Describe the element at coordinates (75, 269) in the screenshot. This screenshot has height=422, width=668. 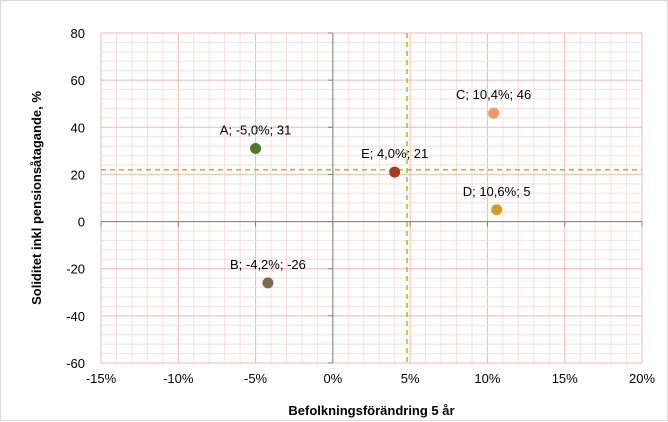
I see `y-tick-label: -20` at that location.